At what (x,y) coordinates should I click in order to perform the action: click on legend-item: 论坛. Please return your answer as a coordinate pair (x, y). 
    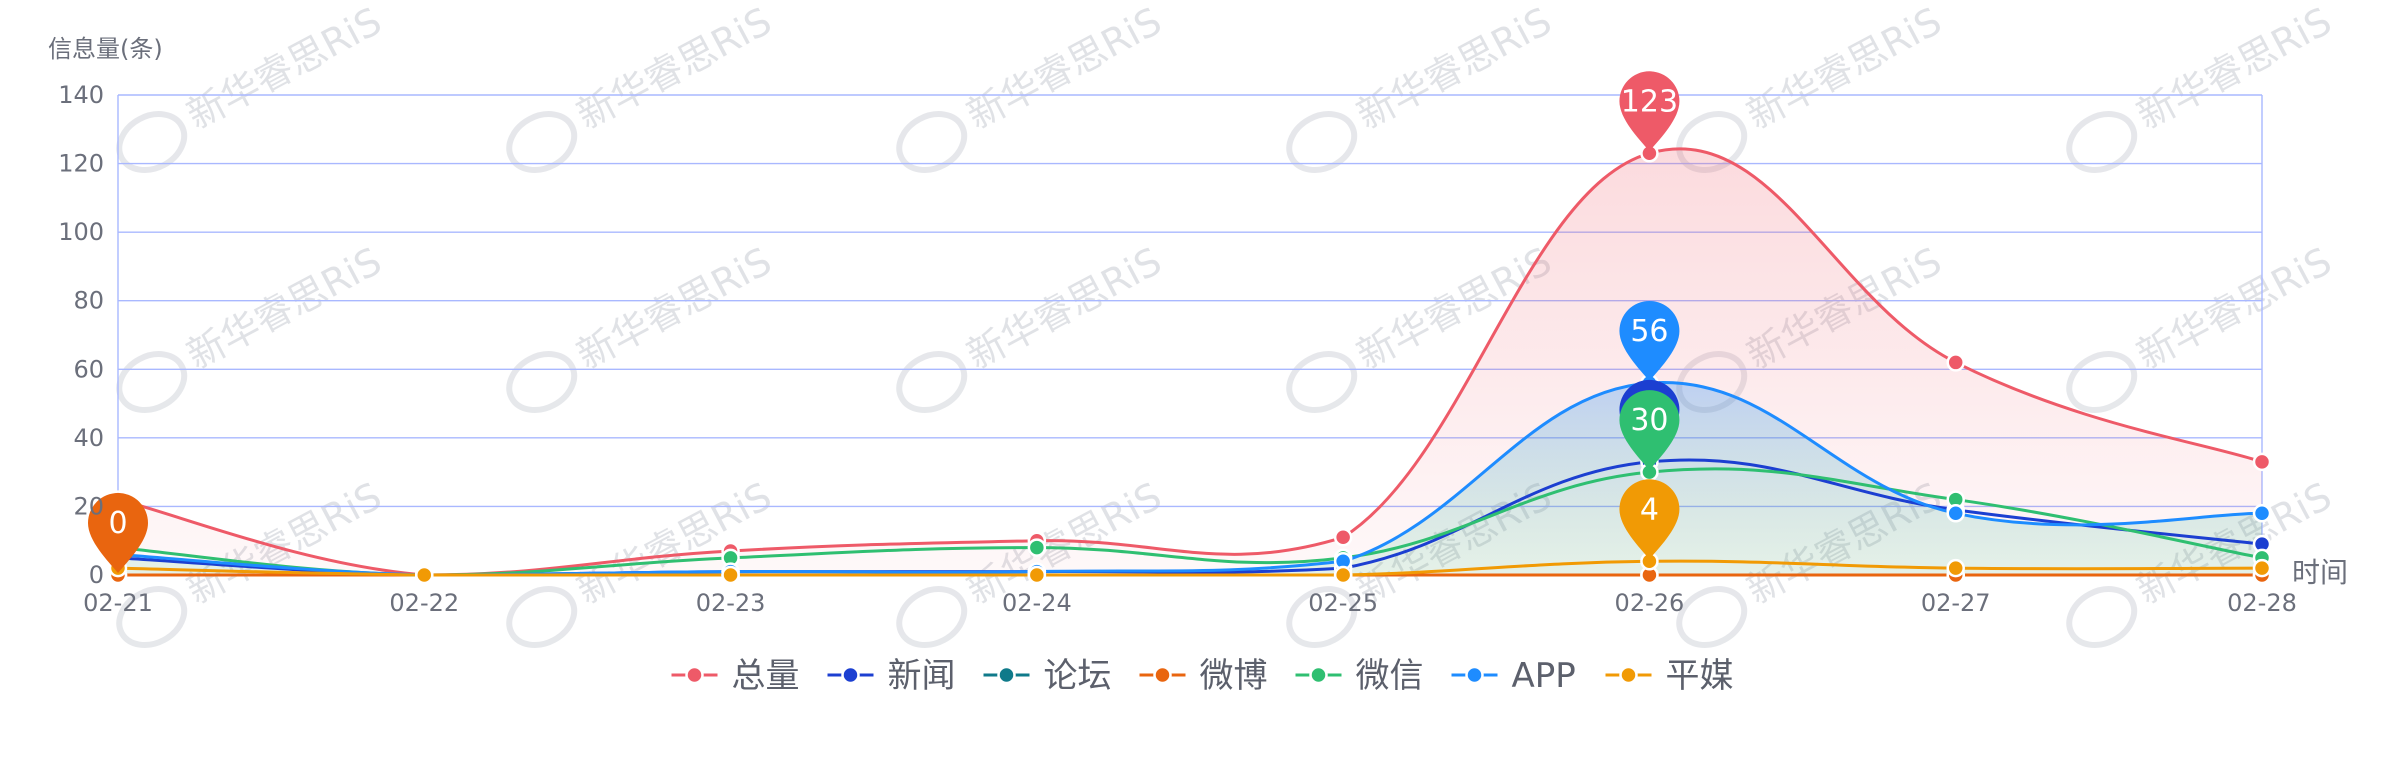
    Looking at the image, I should click on (1047, 676).